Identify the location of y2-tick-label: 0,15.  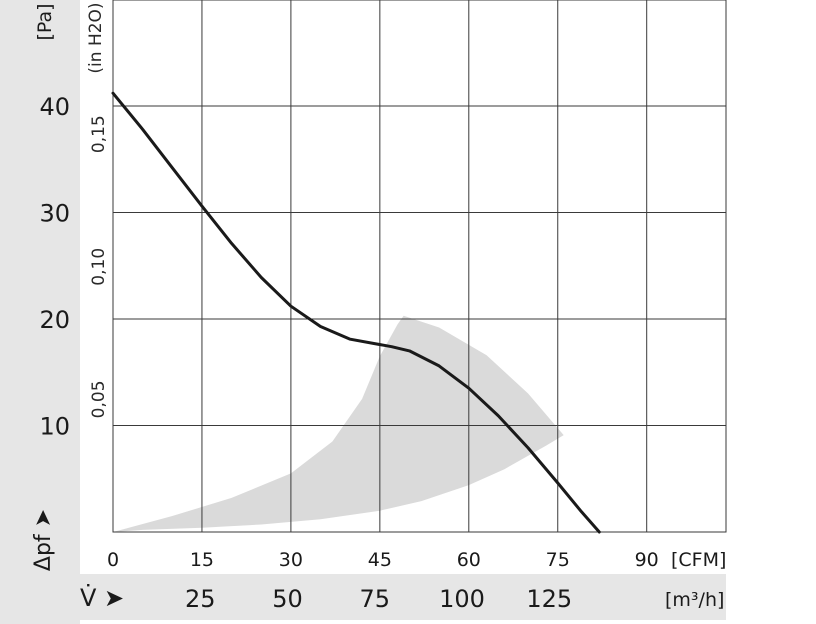
(99, 134).